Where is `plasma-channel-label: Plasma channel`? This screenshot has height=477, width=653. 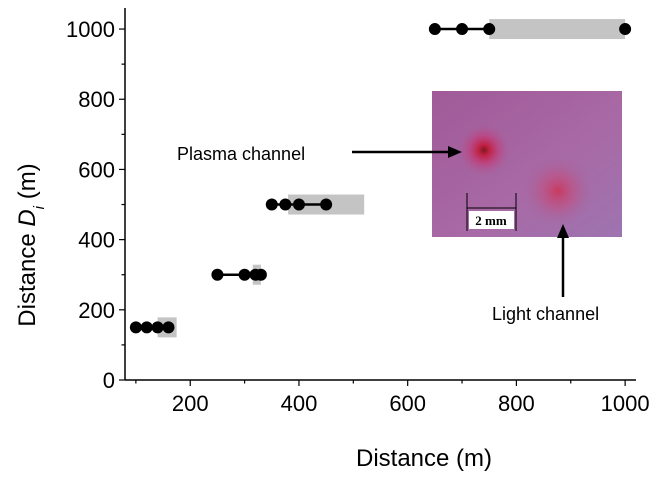 plasma-channel-label: Plasma channel is located at coordinates (241, 154).